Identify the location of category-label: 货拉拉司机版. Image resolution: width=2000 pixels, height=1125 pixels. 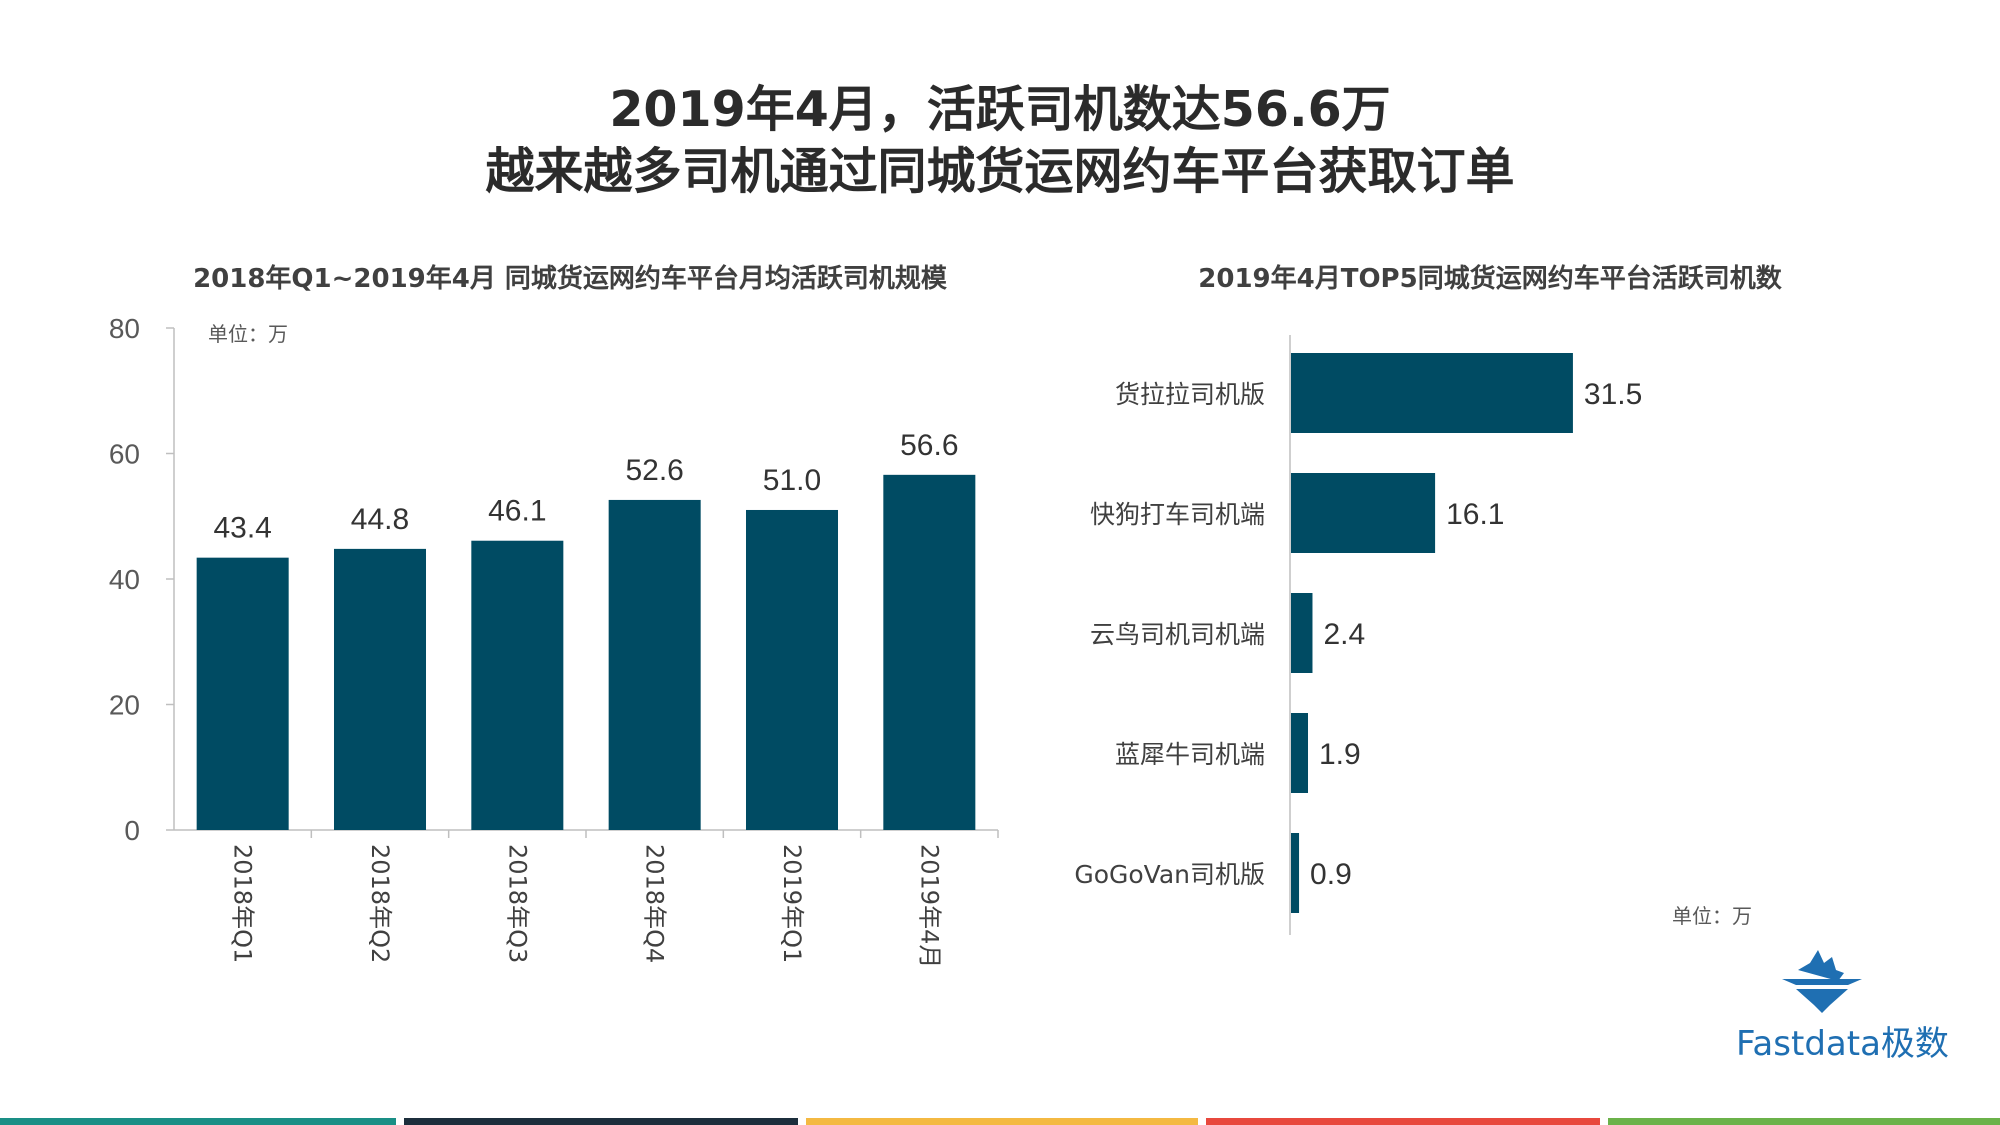
(1190, 394).